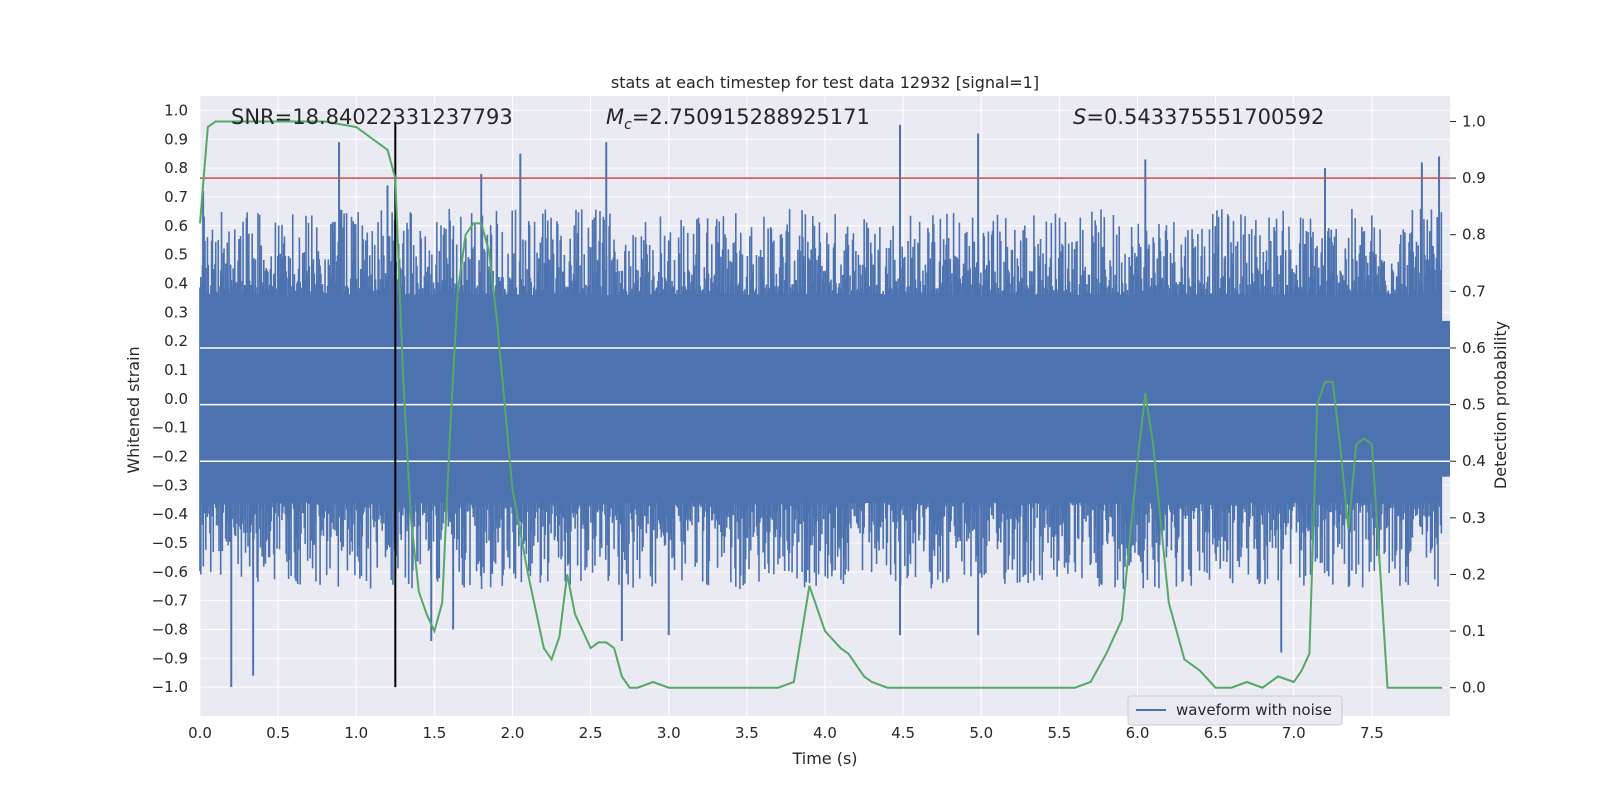 The height and width of the screenshot is (800, 1600). What do you see at coordinates (176, 168) in the screenshot?
I see `y-tick-label: 0.8` at bounding box center [176, 168].